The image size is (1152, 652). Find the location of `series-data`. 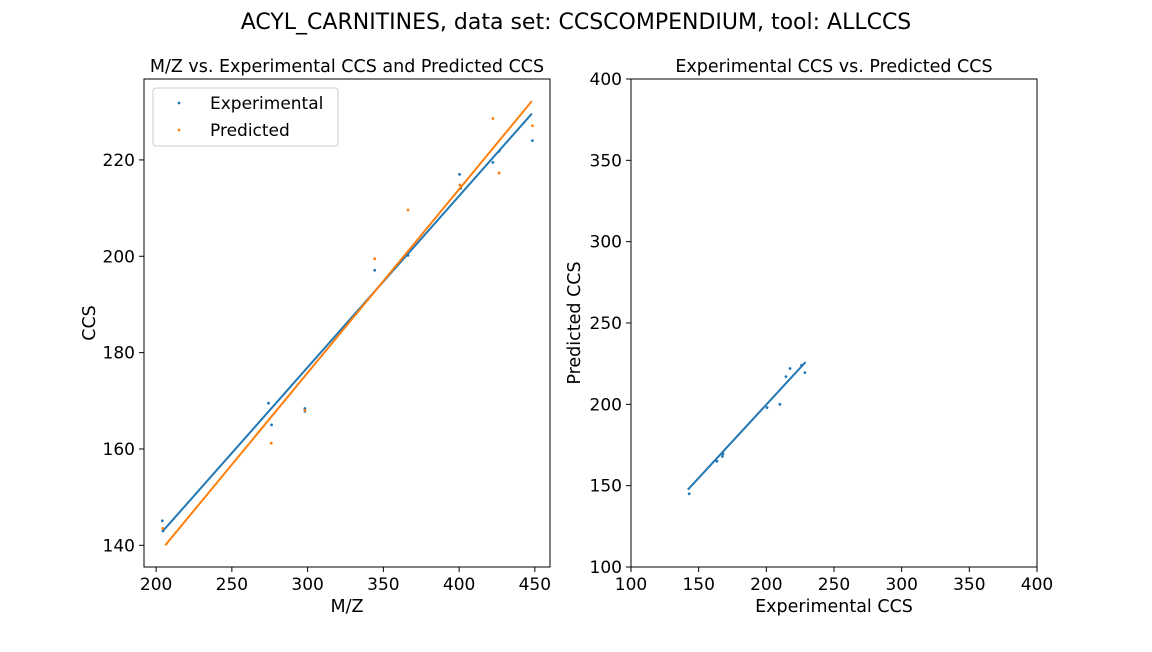

series-data is located at coordinates (747, 428).